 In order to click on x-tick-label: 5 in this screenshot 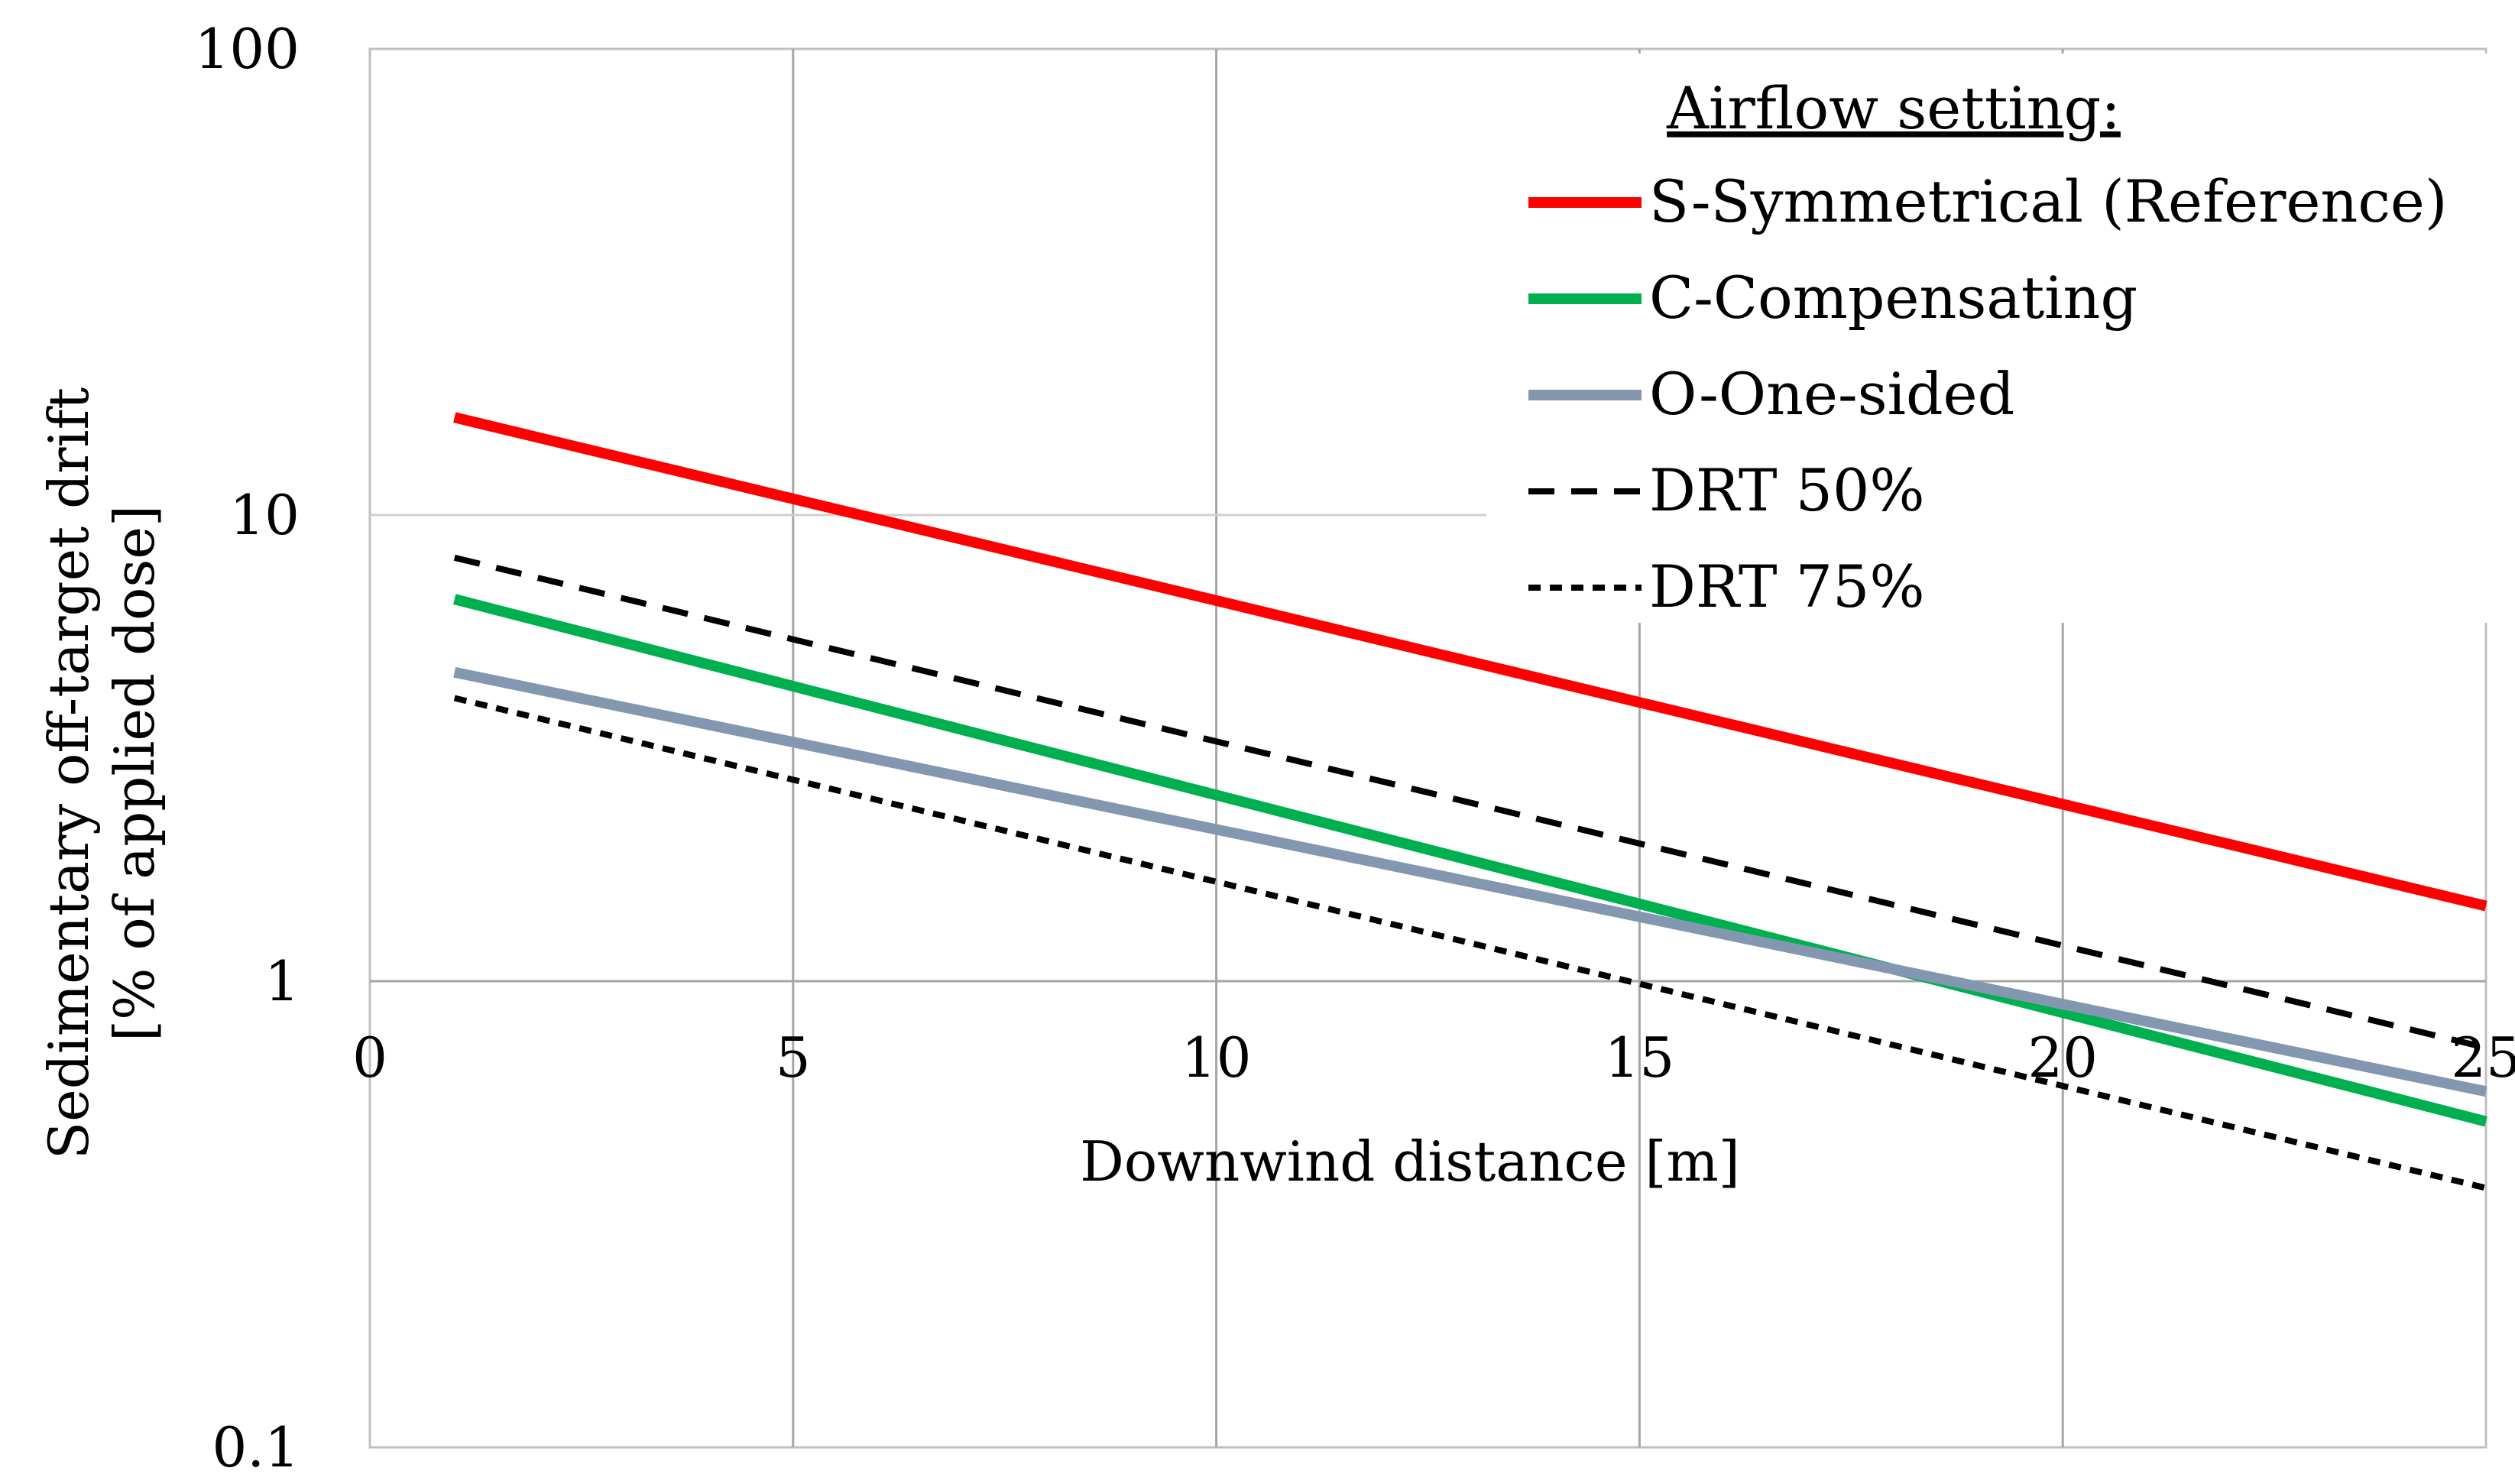, I will do `click(793, 1058)`.